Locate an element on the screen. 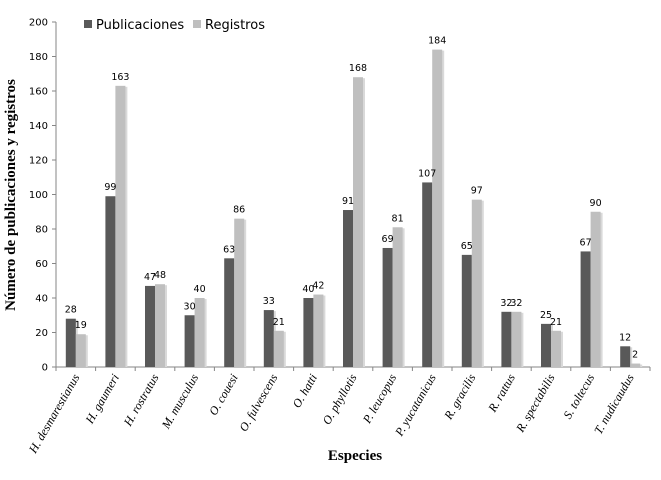 The height and width of the screenshot is (480, 661). category-label: O. hatti is located at coordinates (305, 391).